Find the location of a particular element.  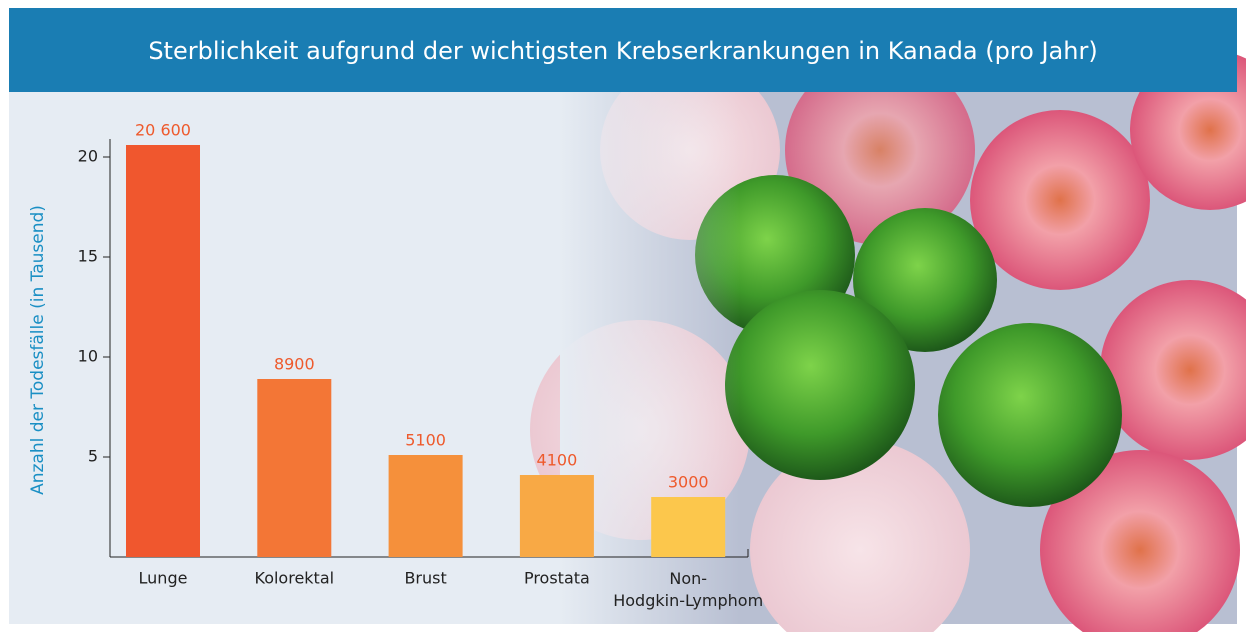

y-axis-label: Anzahl der Todesfälle (in Tausend) is located at coordinates (38, 350).